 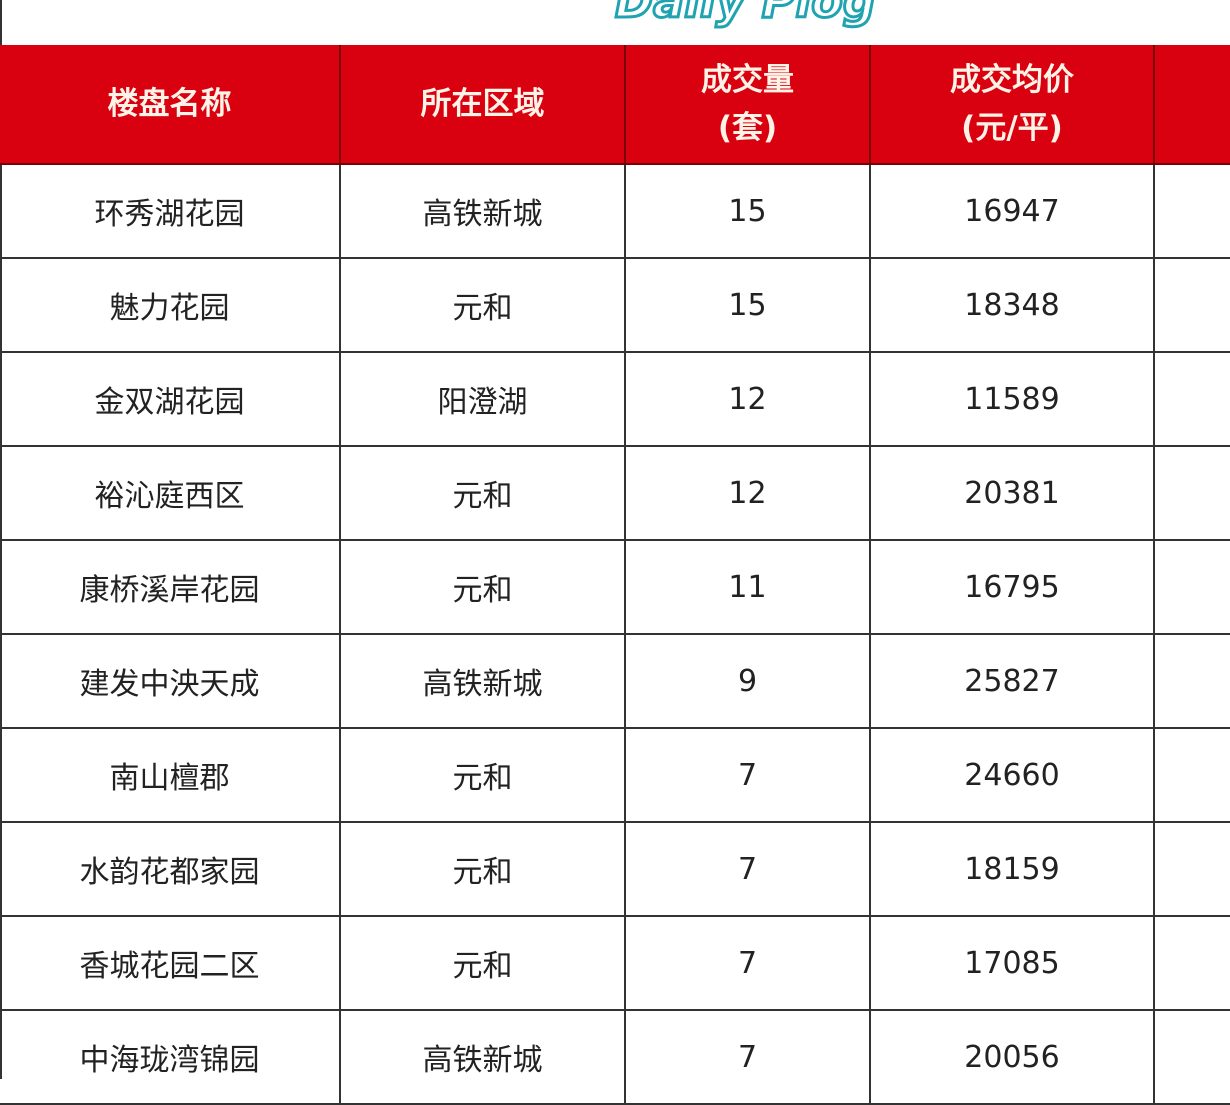 What do you see at coordinates (170, 306) in the screenshot?
I see `table-cell: 魅力花园` at bounding box center [170, 306].